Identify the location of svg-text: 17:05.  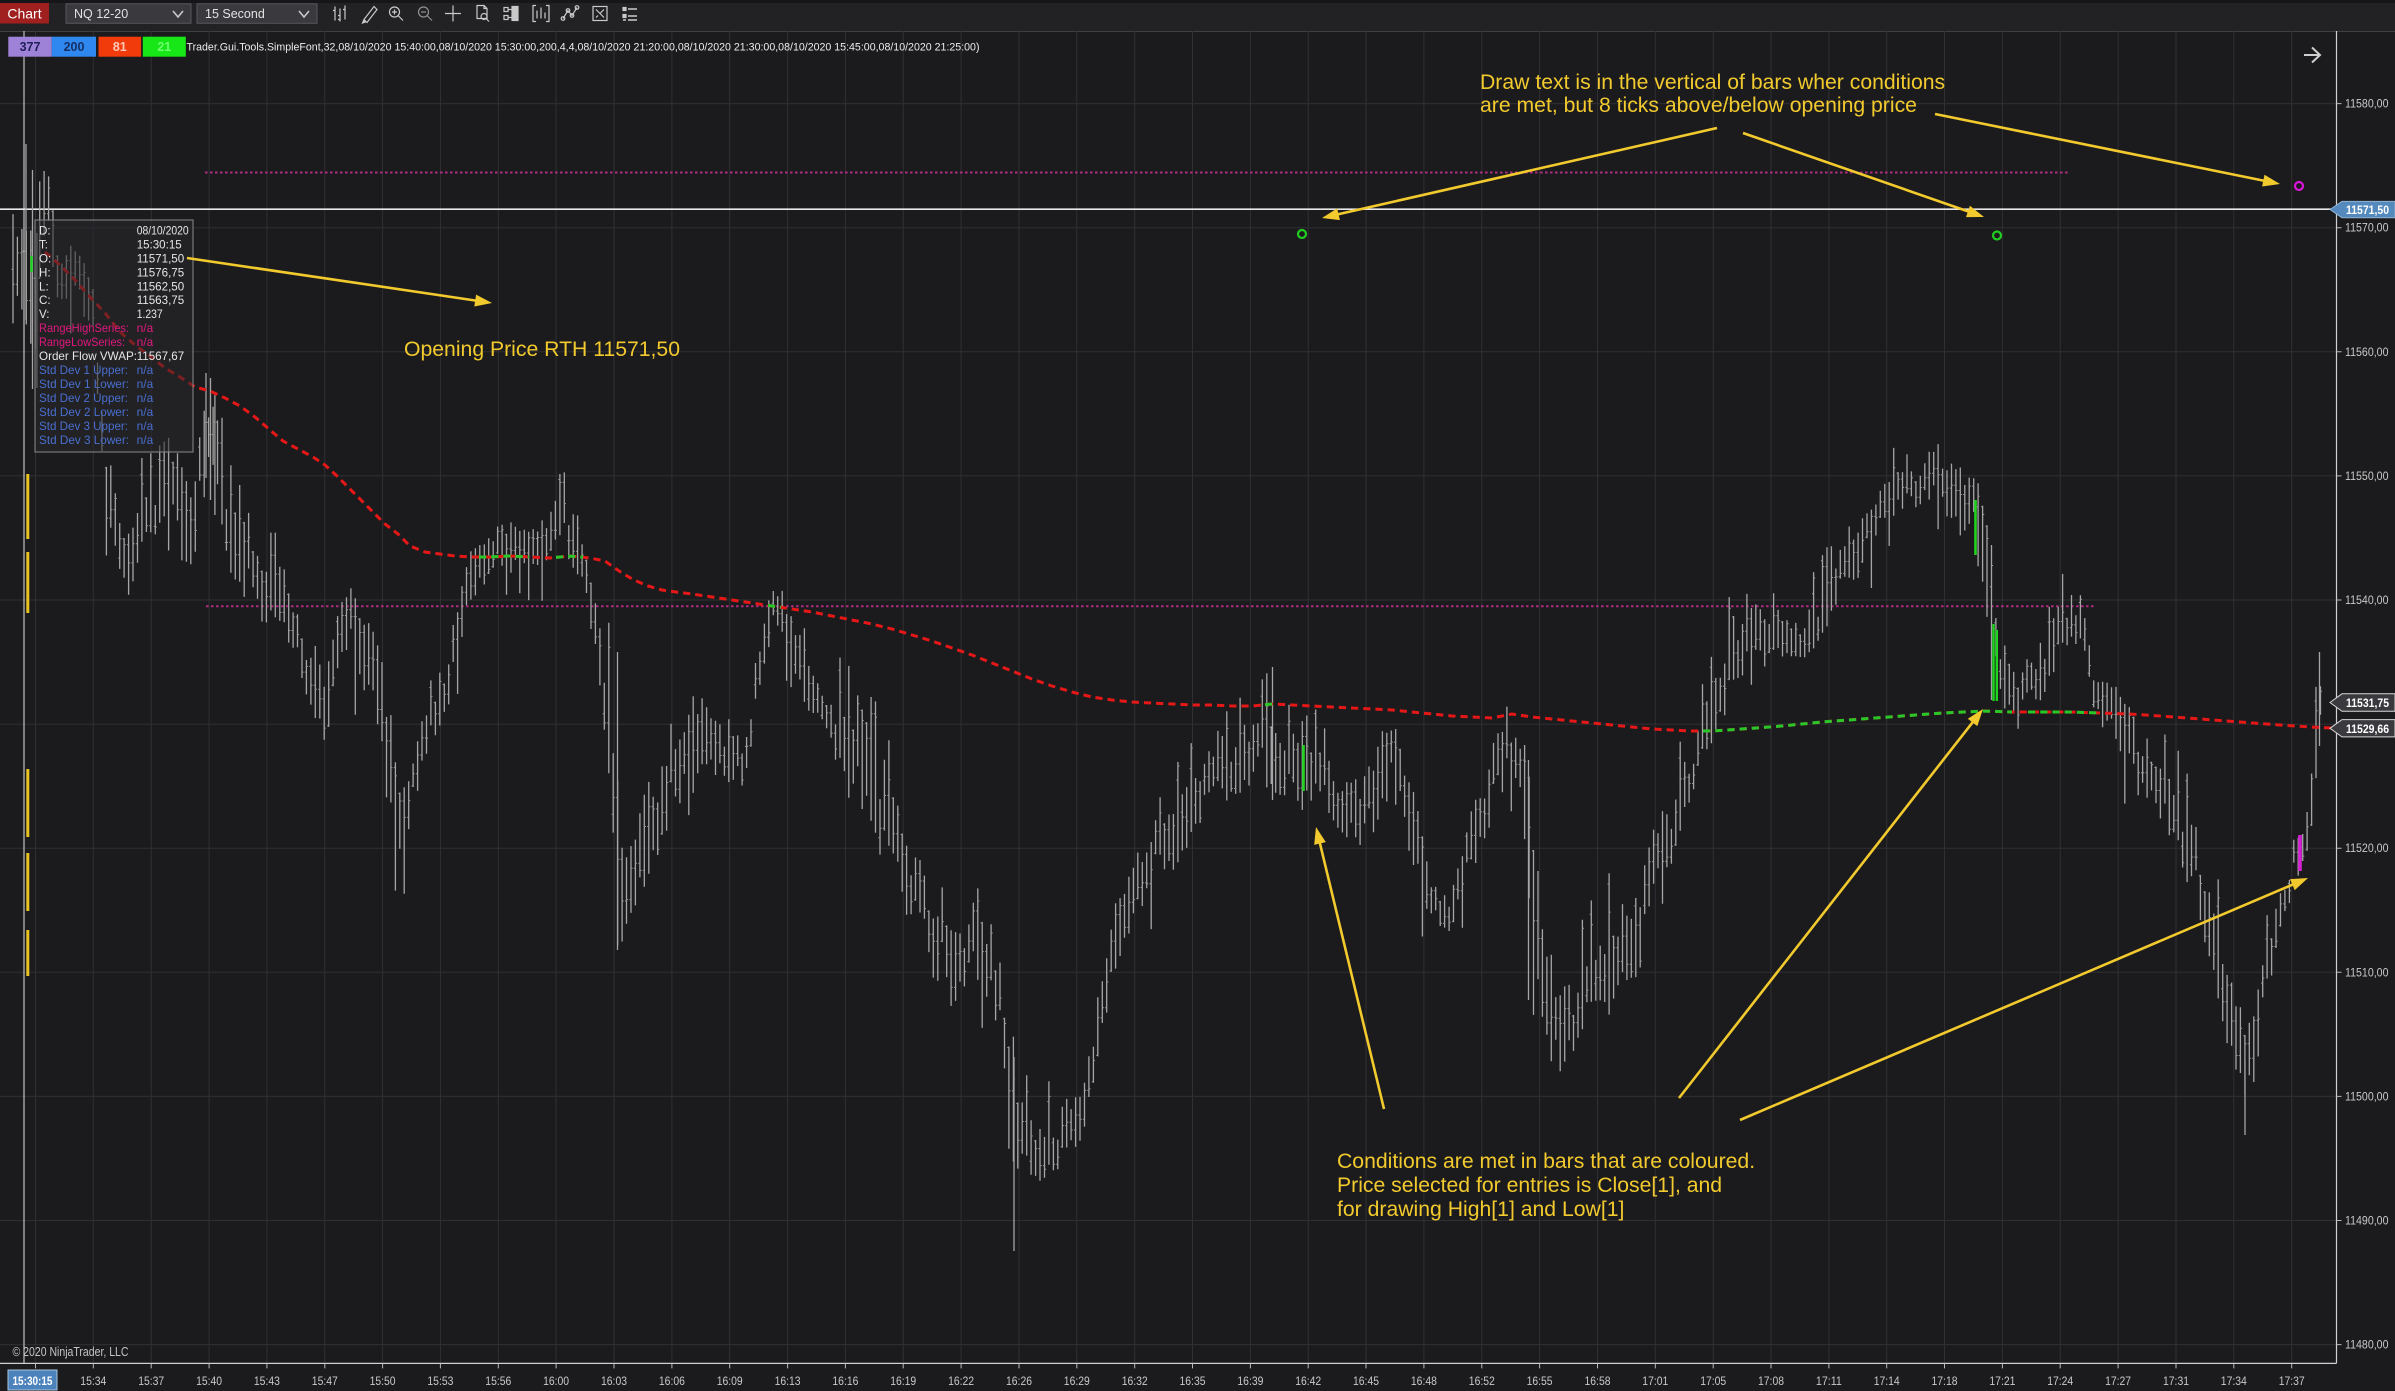
(1713, 1381).